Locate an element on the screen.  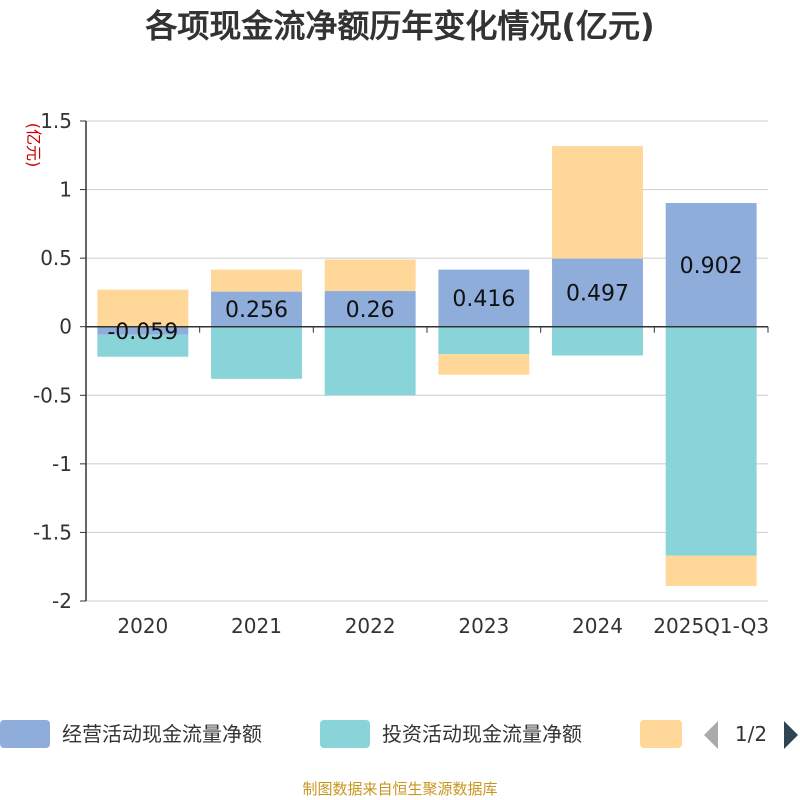
y-tick-label: -0.5 is located at coordinates (52, 395).